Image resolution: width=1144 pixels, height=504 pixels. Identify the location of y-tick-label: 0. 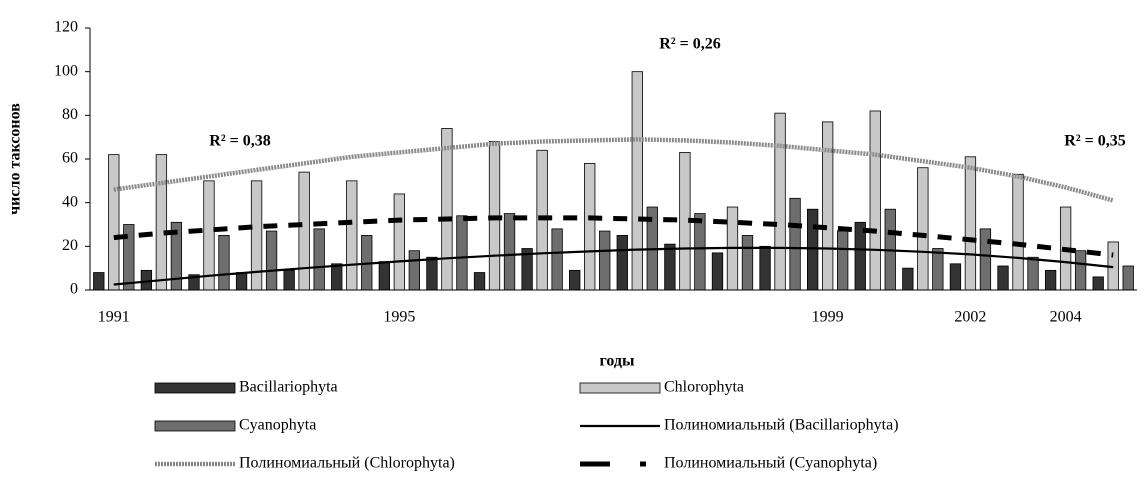
(74, 289).